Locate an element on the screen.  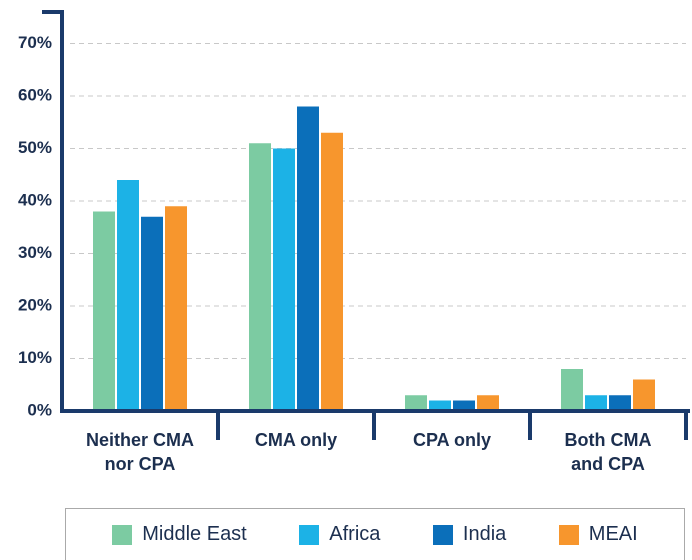
y-tick-label: 40% is located at coordinates (35, 199).